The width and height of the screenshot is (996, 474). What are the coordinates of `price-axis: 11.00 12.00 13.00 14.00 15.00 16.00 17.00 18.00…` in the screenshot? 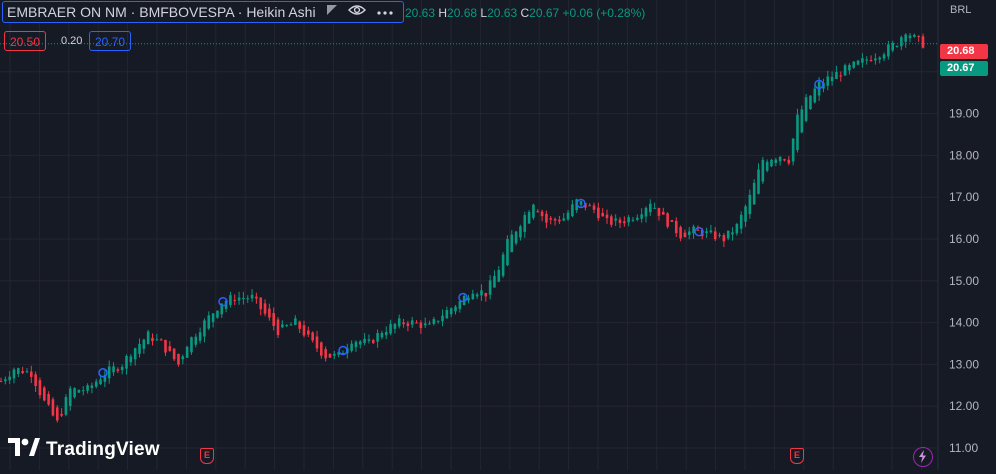 It's located at (964, 260).